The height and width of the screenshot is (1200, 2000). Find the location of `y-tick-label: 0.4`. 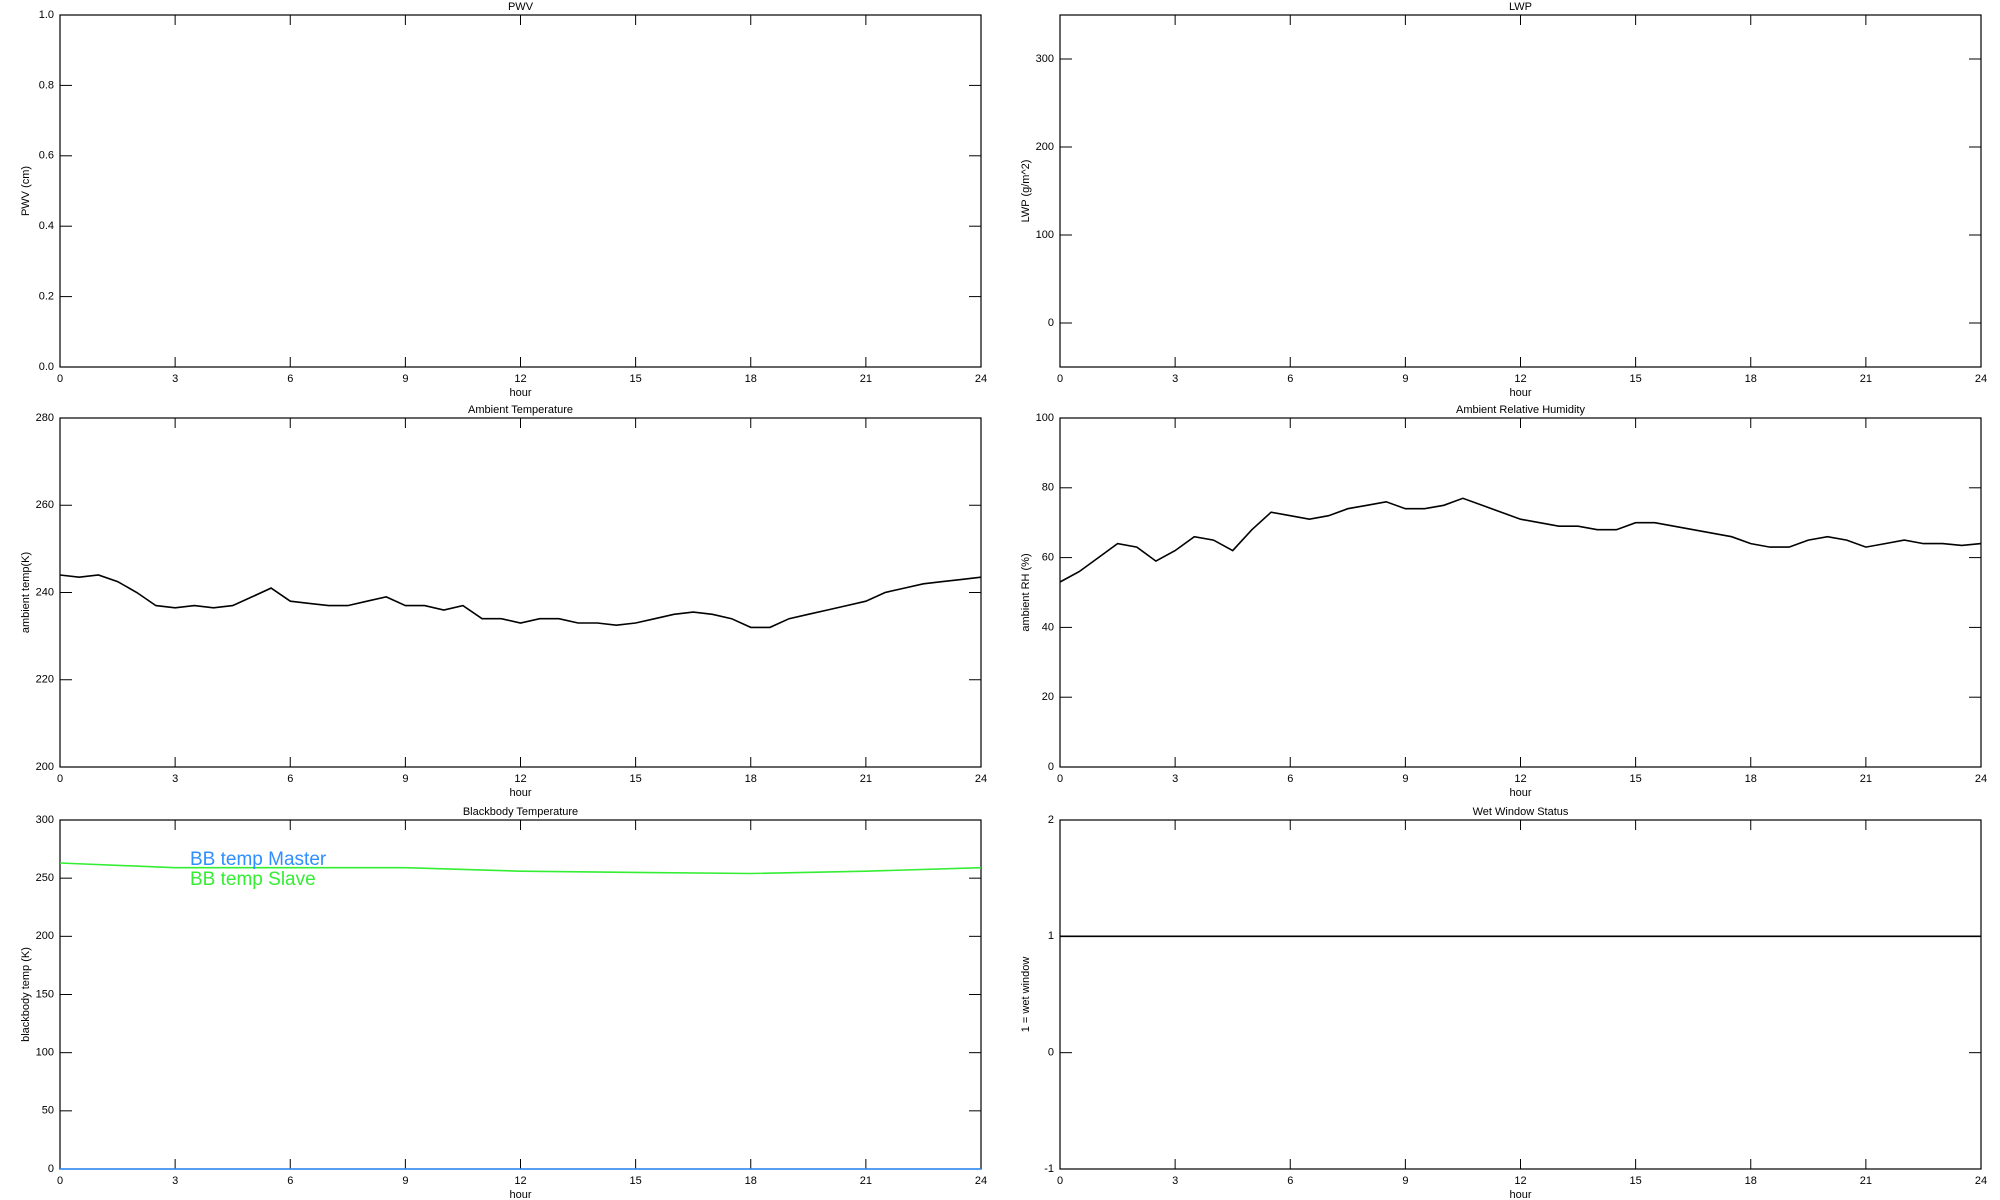

y-tick-label: 0.4 is located at coordinates (46, 226).